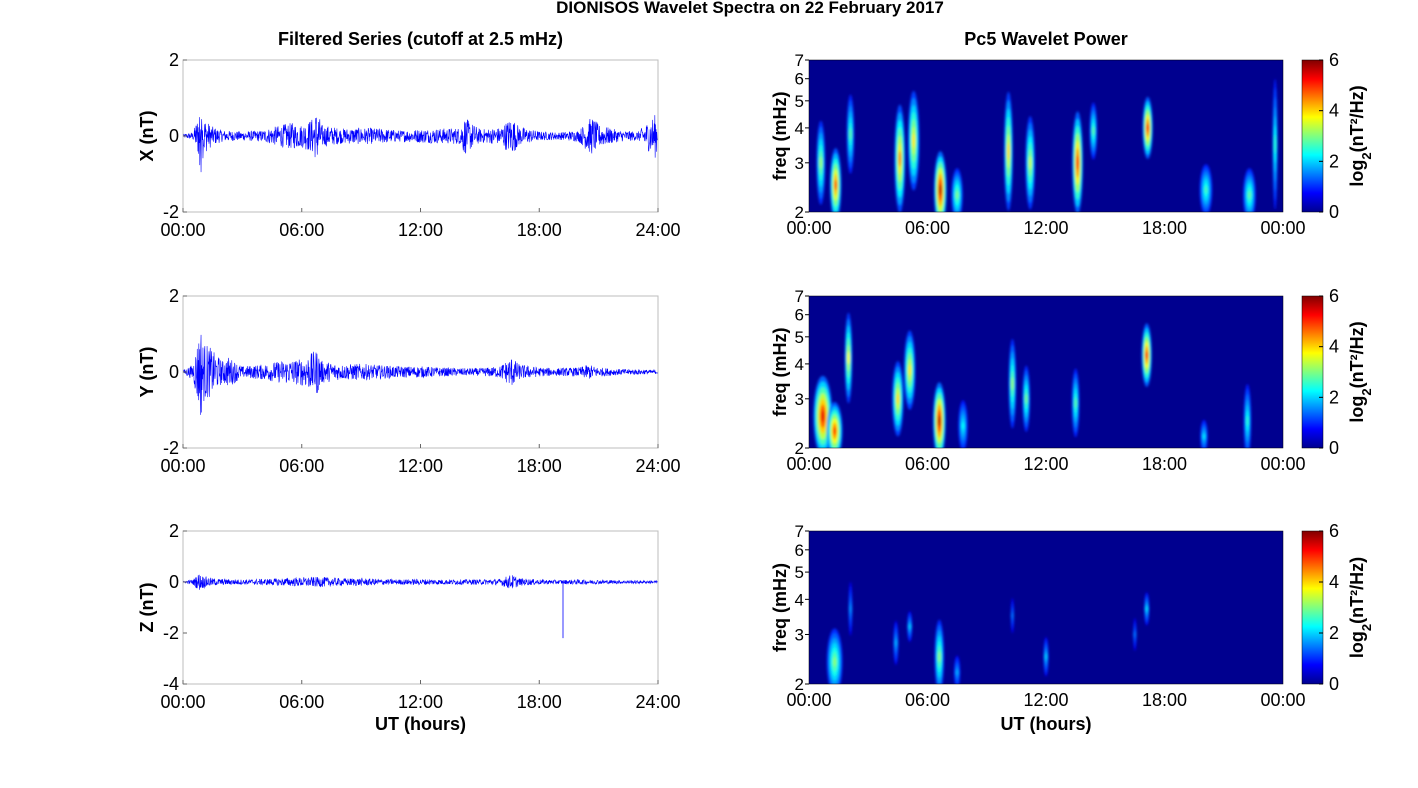 The image size is (1418, 788). What do you see at coordinates (420, 607) in the screenshot?
I see `plot-area` at bounding box center [420, 607].